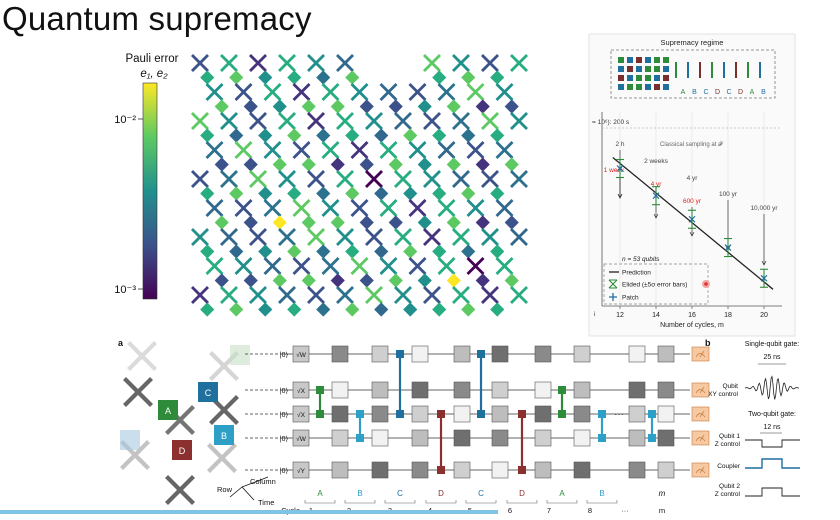 The image size is (840, 520). I want to click on pattern-letter-m: m, so click(662, 493).